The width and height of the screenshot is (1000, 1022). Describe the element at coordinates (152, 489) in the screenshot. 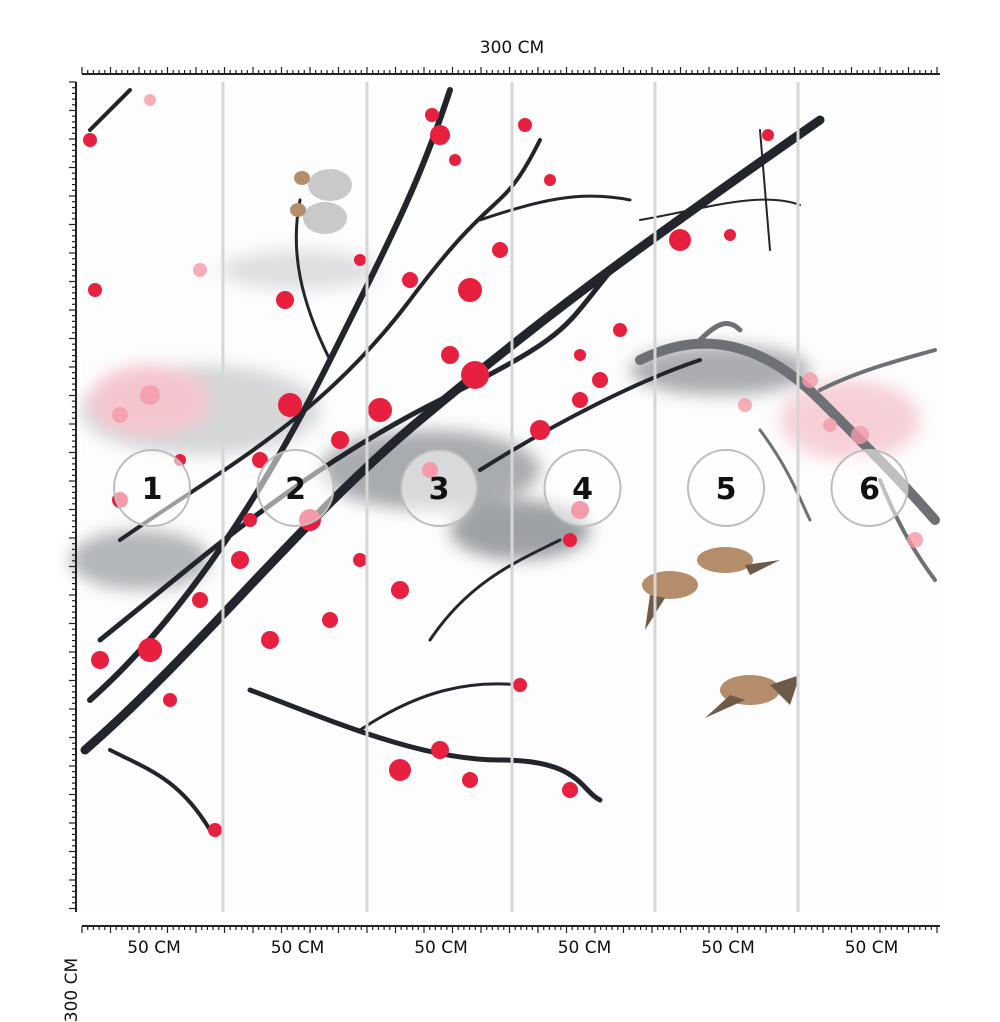

I see `panel-number: 1` at that location.